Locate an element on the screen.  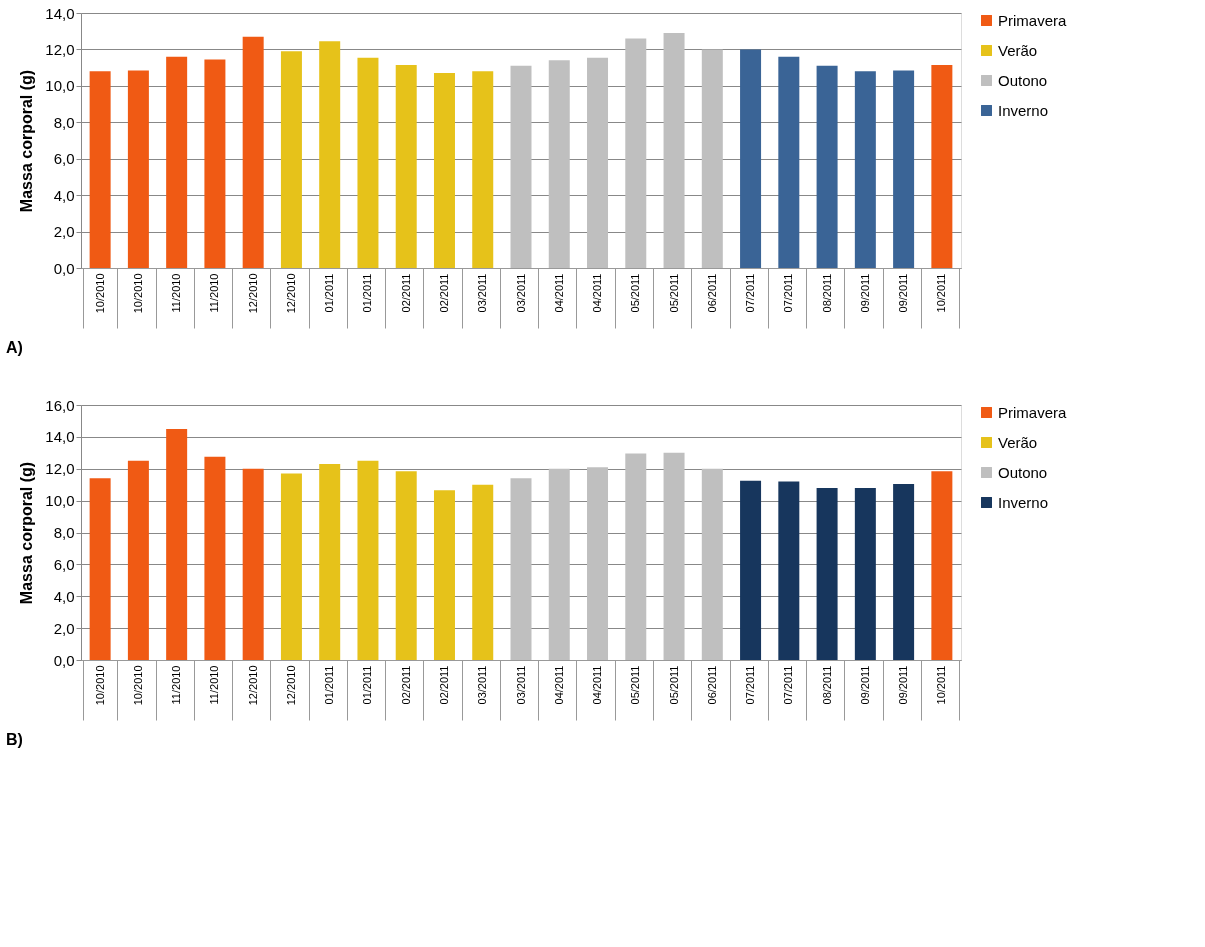
y-tick-label: 10,0 is located at coordinates (60, 501).